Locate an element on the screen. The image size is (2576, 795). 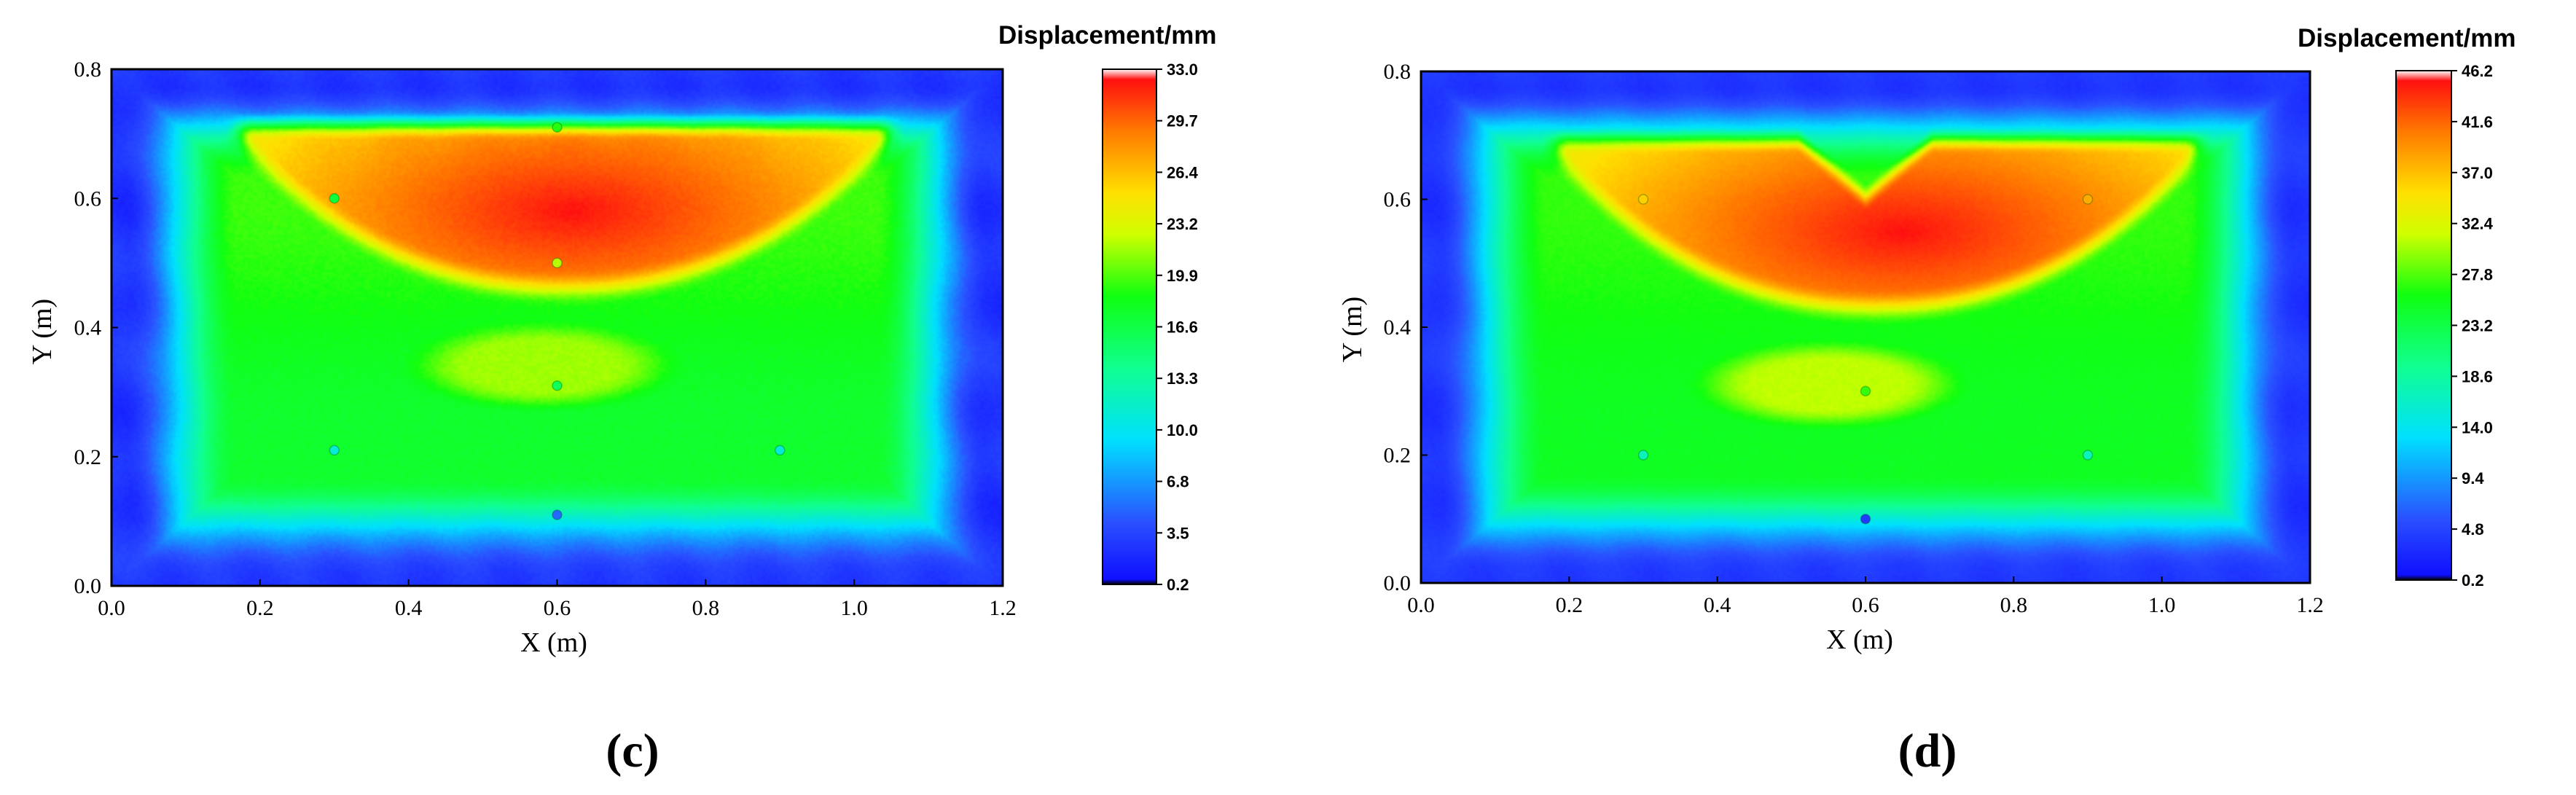
colorbar-tick-label: 29.7 is located at coordinates (1182, 121).